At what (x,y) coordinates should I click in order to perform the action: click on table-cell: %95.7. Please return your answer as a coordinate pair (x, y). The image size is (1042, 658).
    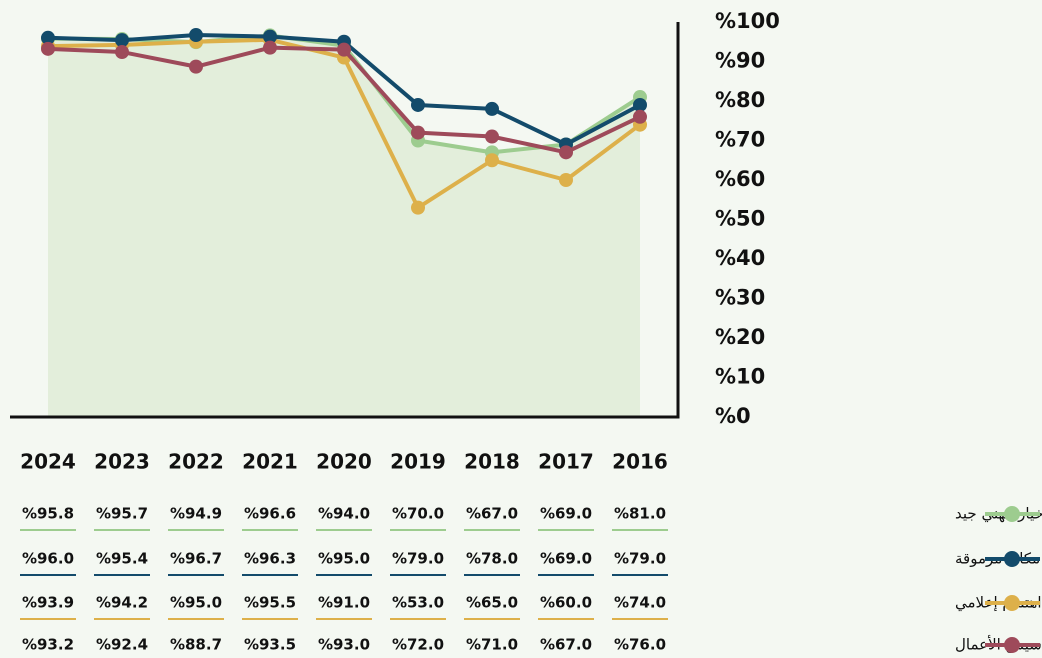
    Looking at the image, I should click on (122, 514).